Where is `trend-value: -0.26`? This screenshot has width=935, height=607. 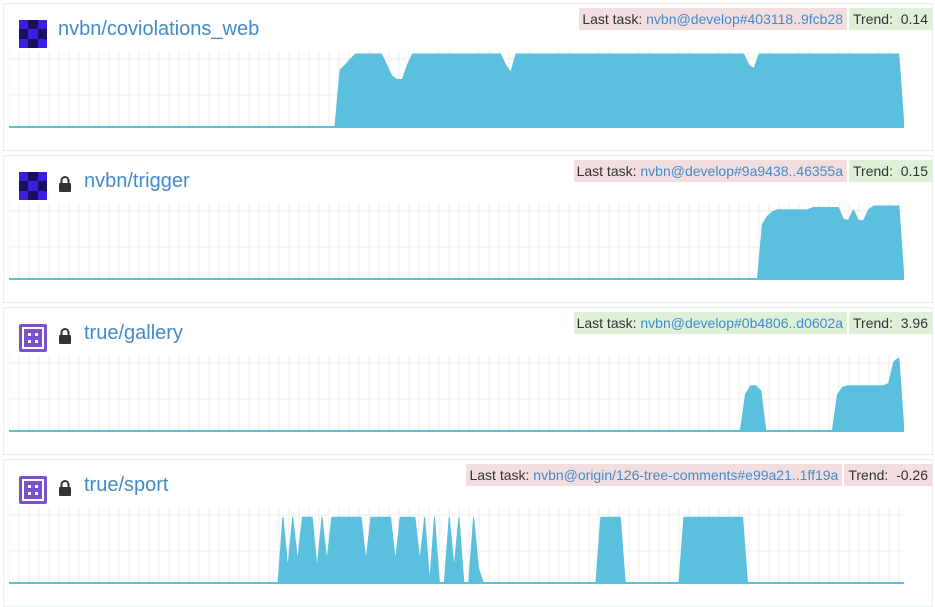
trend-value: -0.26 is located at coordinates (912, 475).